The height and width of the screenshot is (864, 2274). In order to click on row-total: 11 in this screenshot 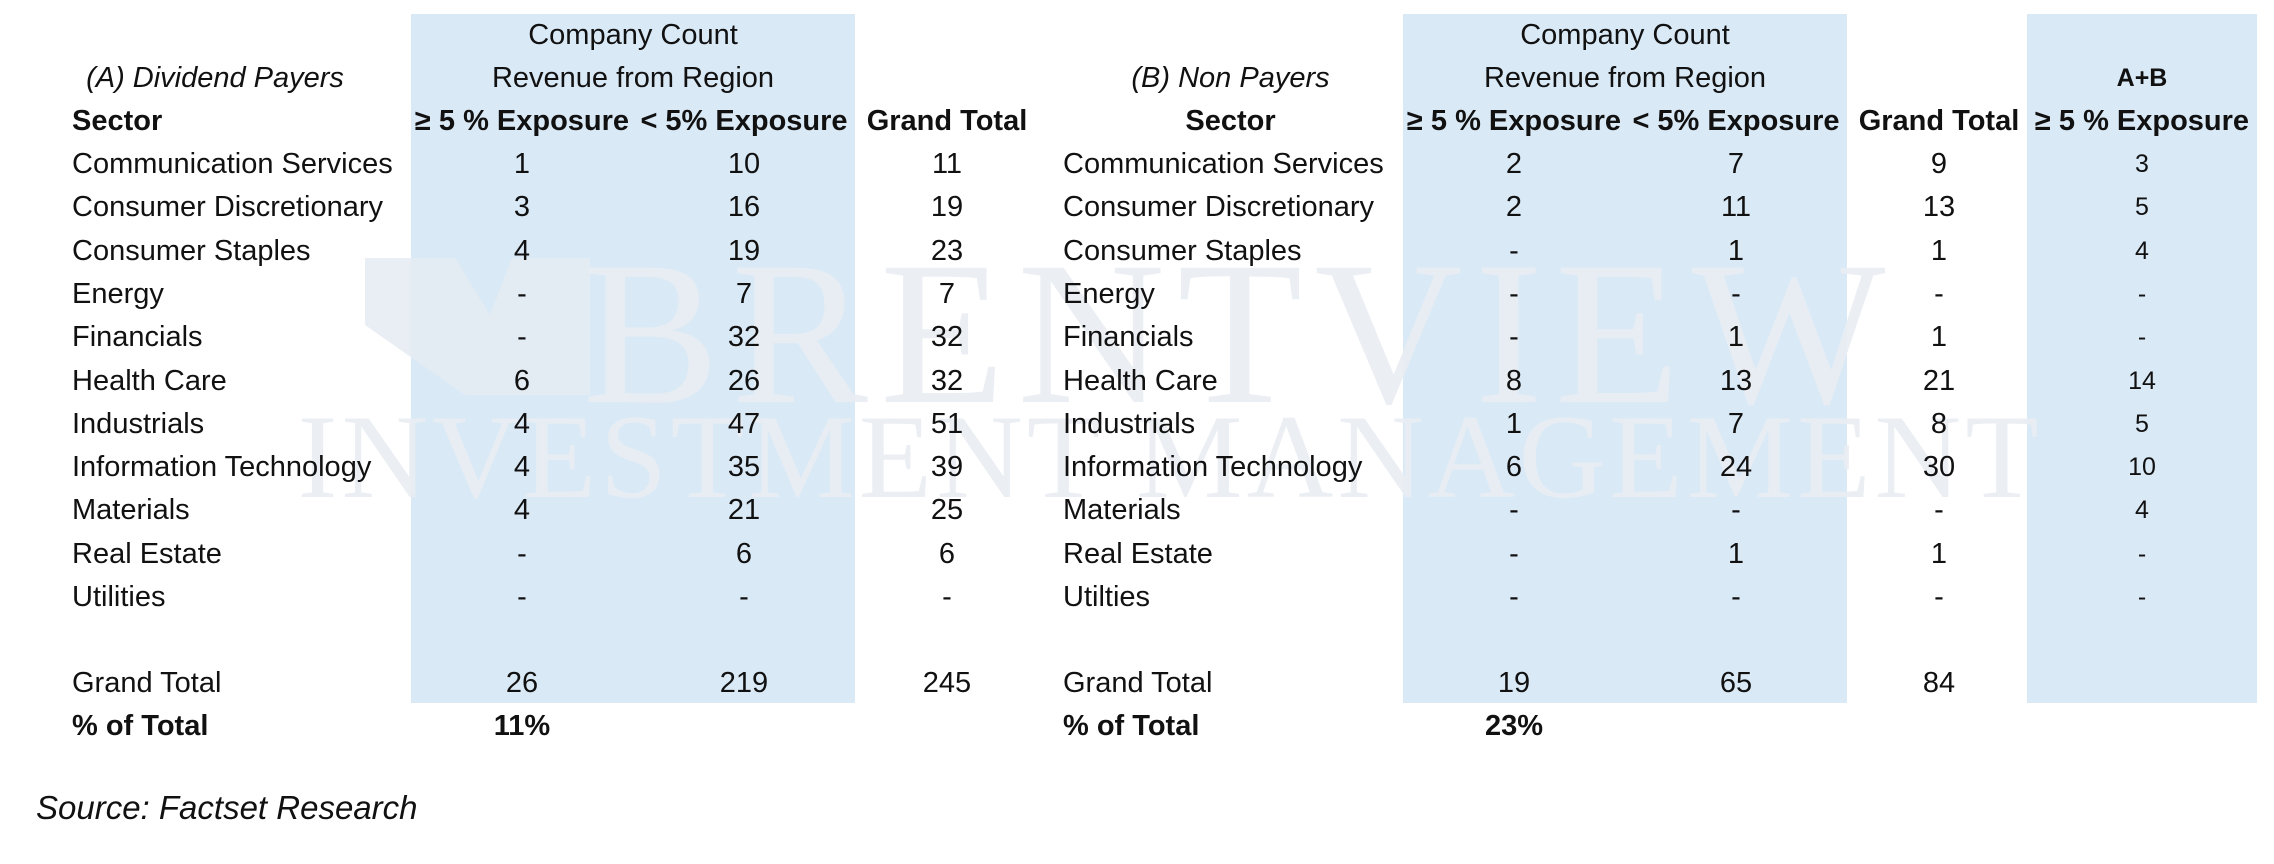, I will do `click(947, 164)`.